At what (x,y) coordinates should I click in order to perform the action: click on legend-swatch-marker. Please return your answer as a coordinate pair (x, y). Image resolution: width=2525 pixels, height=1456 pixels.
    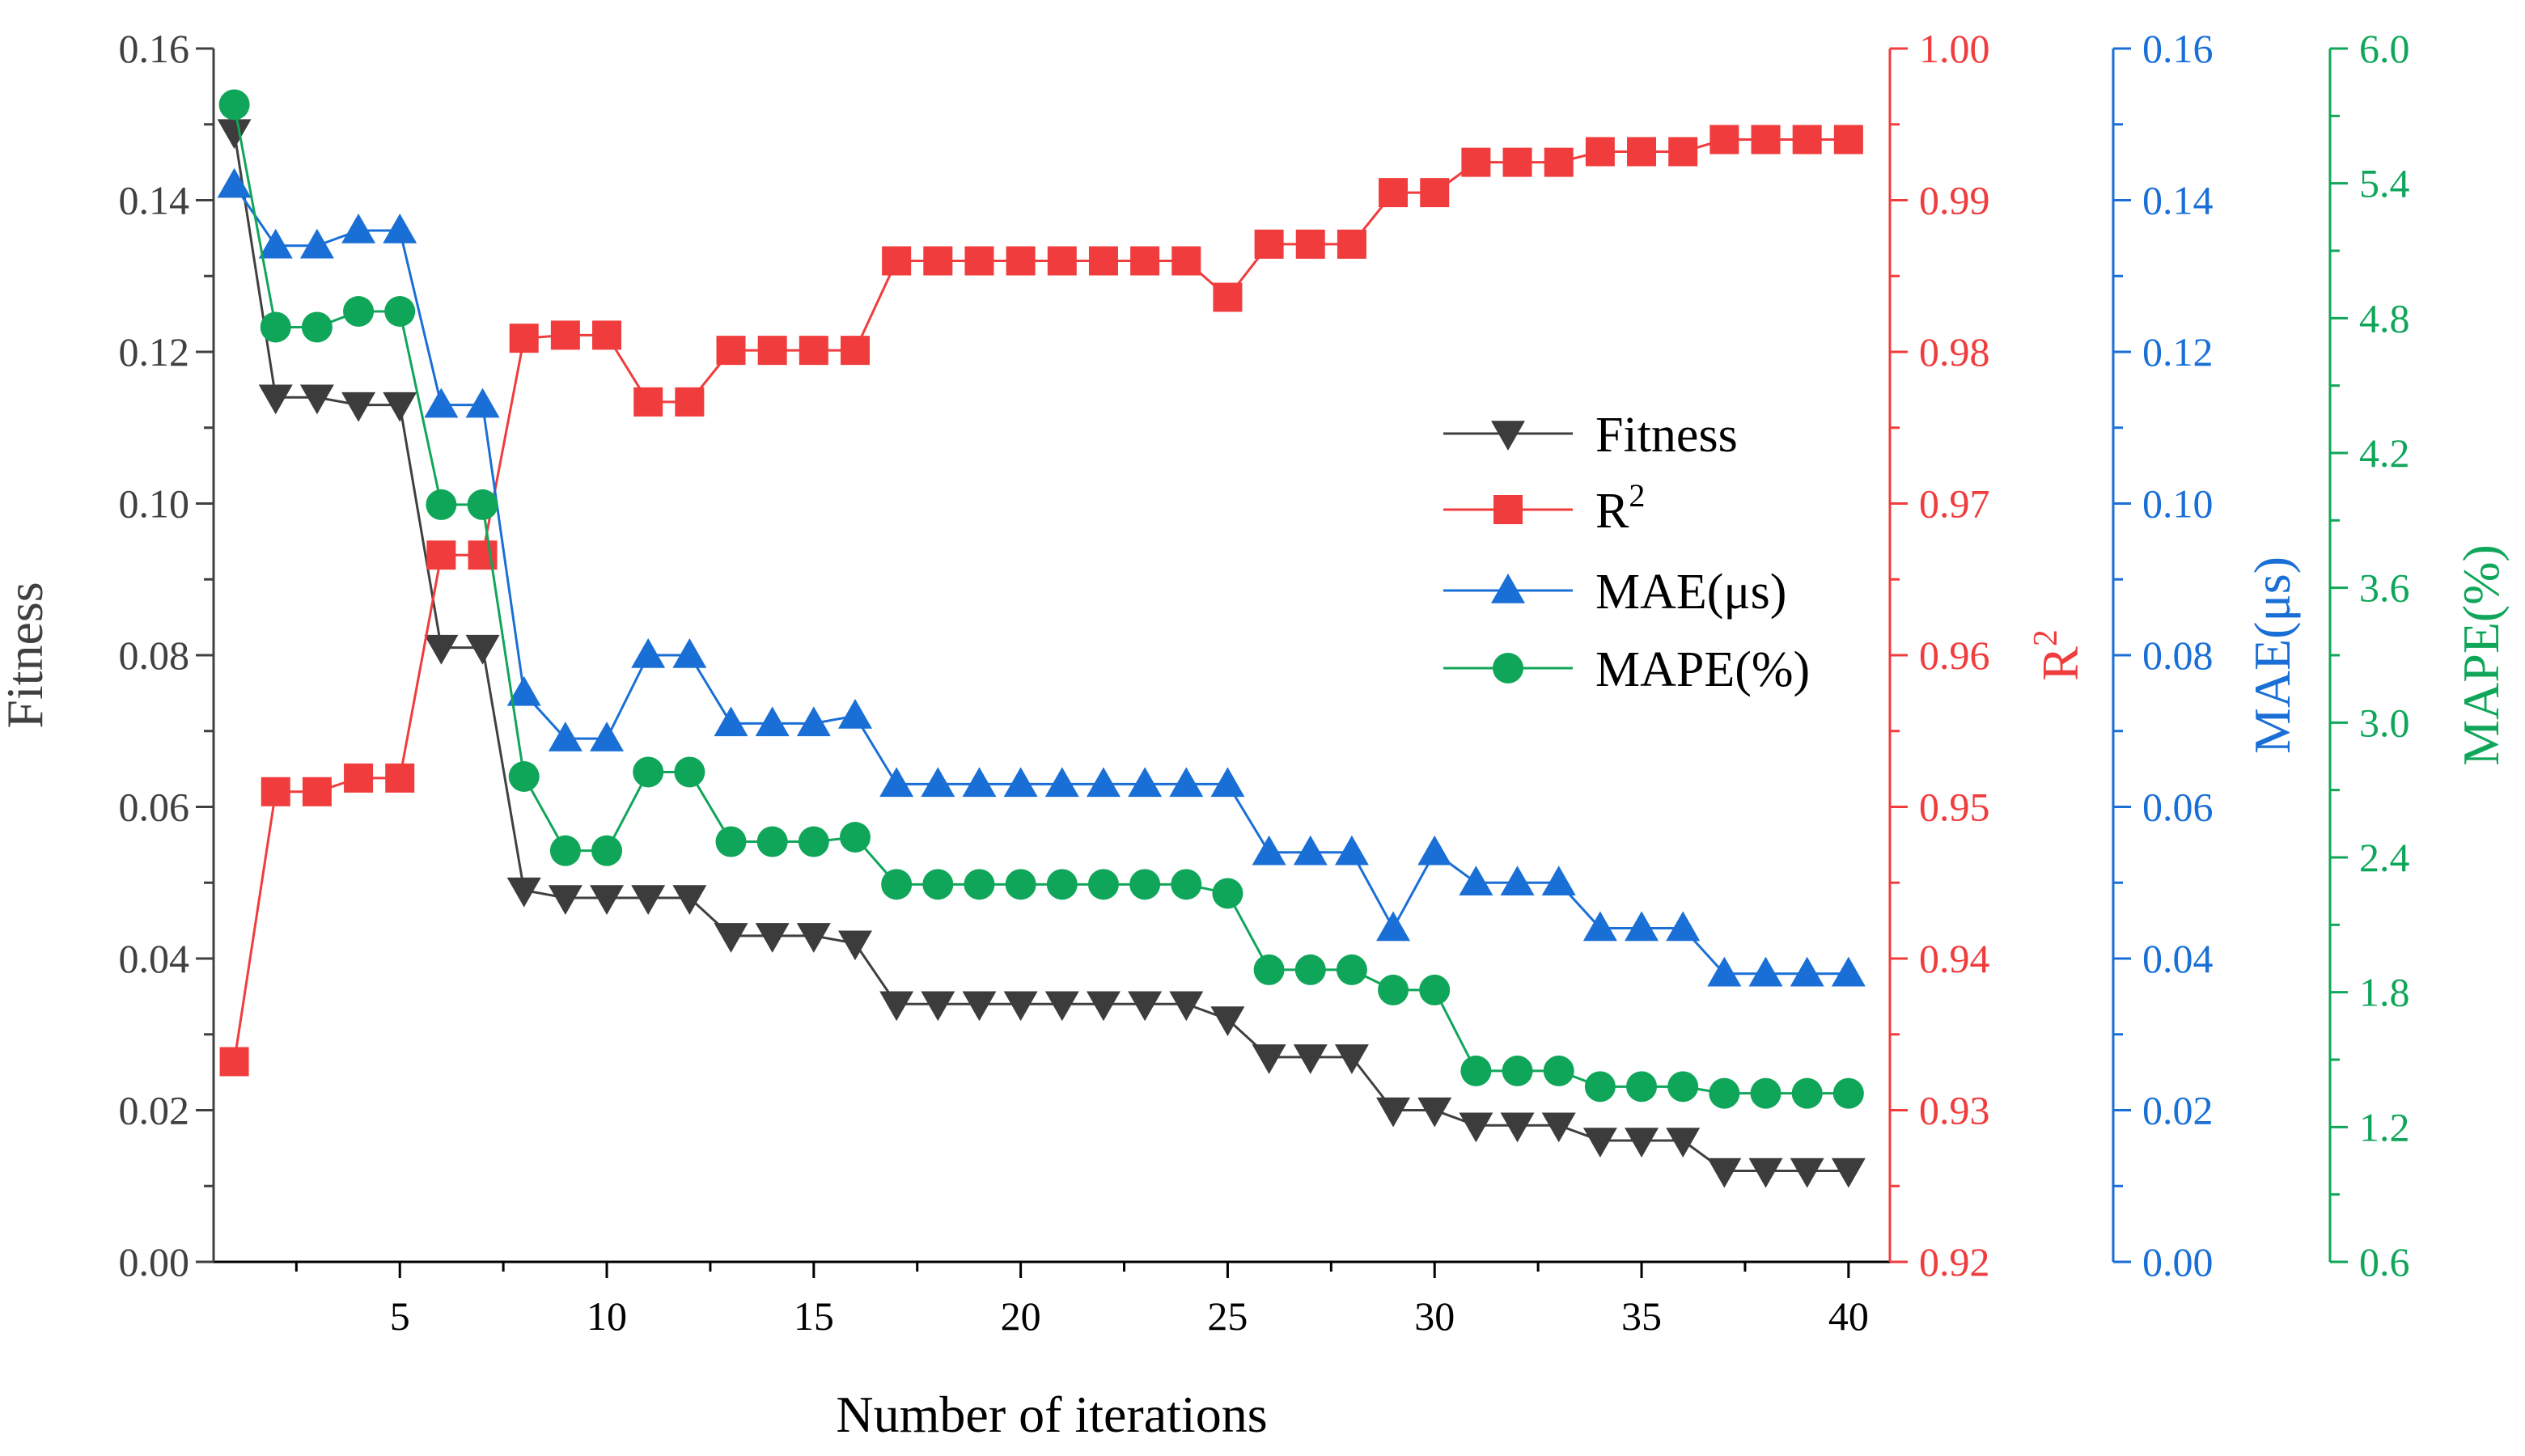
    Looking at the image, I should click on (1508, 509).